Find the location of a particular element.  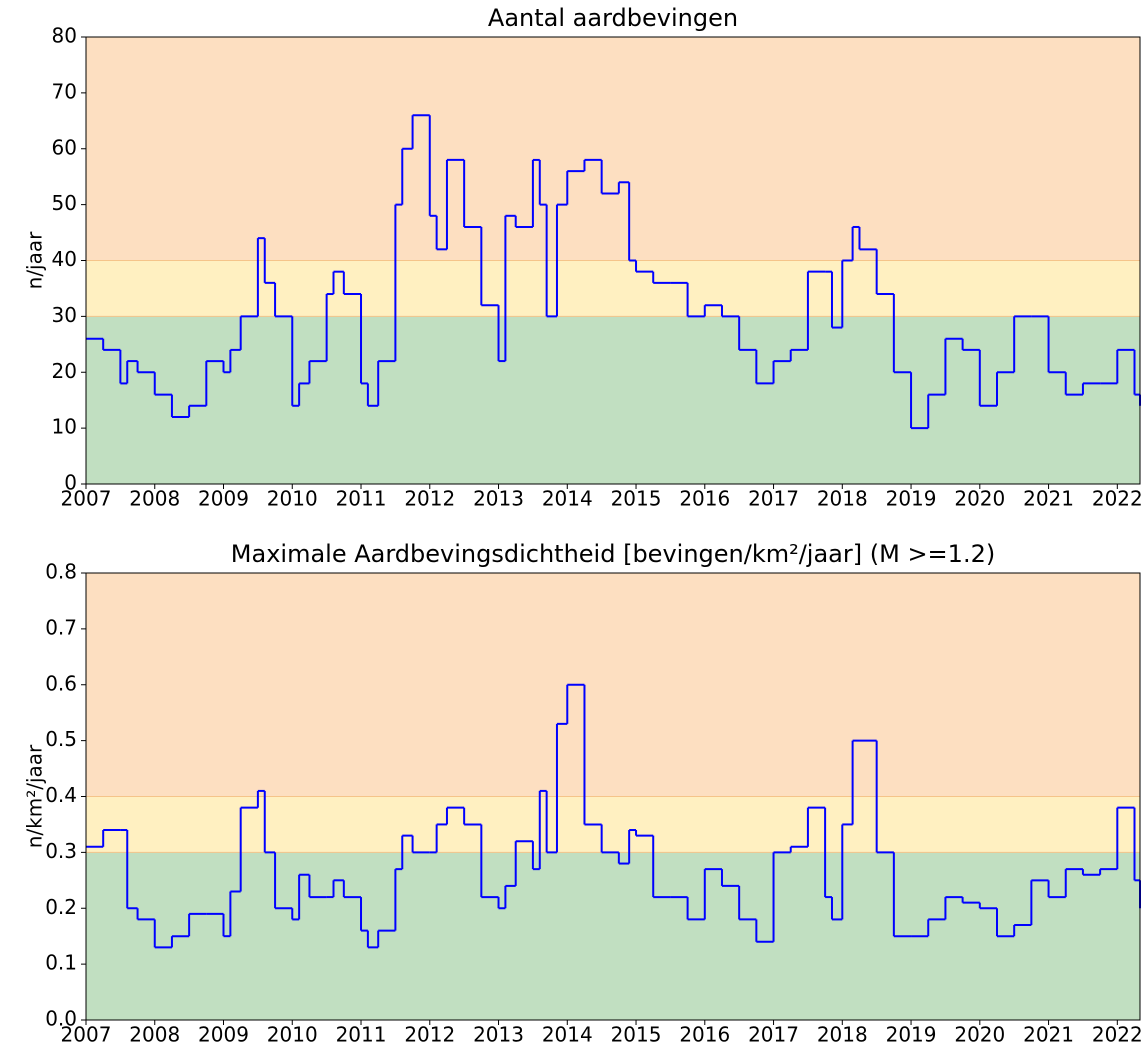

y-tick-label: 20 is located at coordinates (64, 371).